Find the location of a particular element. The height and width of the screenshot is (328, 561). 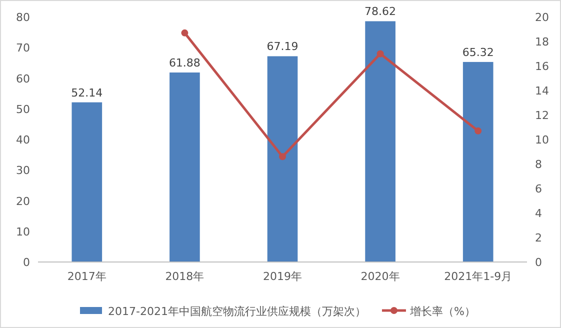

data-label: 52.14 is located at coordinates (87, 93).